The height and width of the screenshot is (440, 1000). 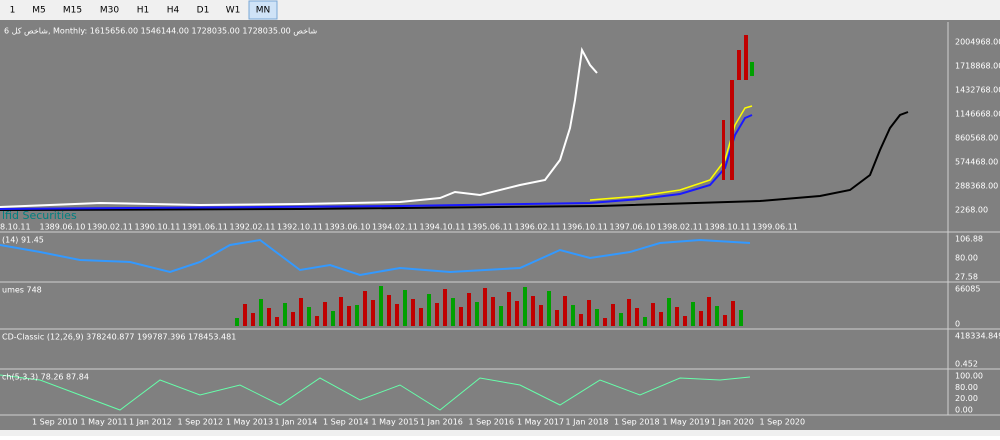 I want to click on price-label: 1146668.00, so click(x=977, y=114).